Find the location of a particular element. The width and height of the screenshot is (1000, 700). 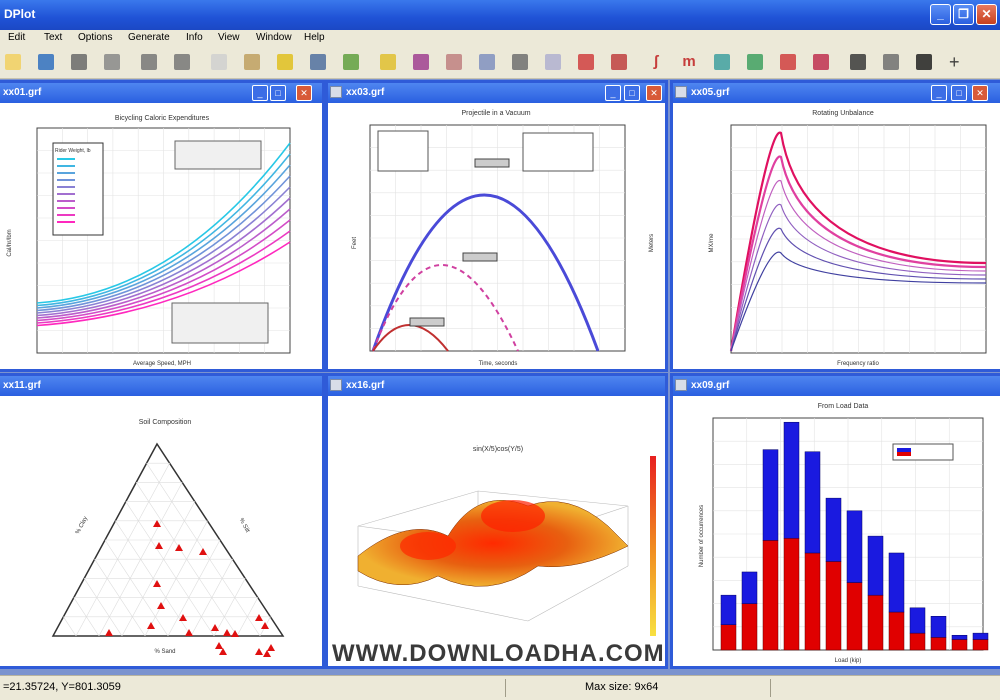

chart-cut-icon is located at coordinates (821, 62).